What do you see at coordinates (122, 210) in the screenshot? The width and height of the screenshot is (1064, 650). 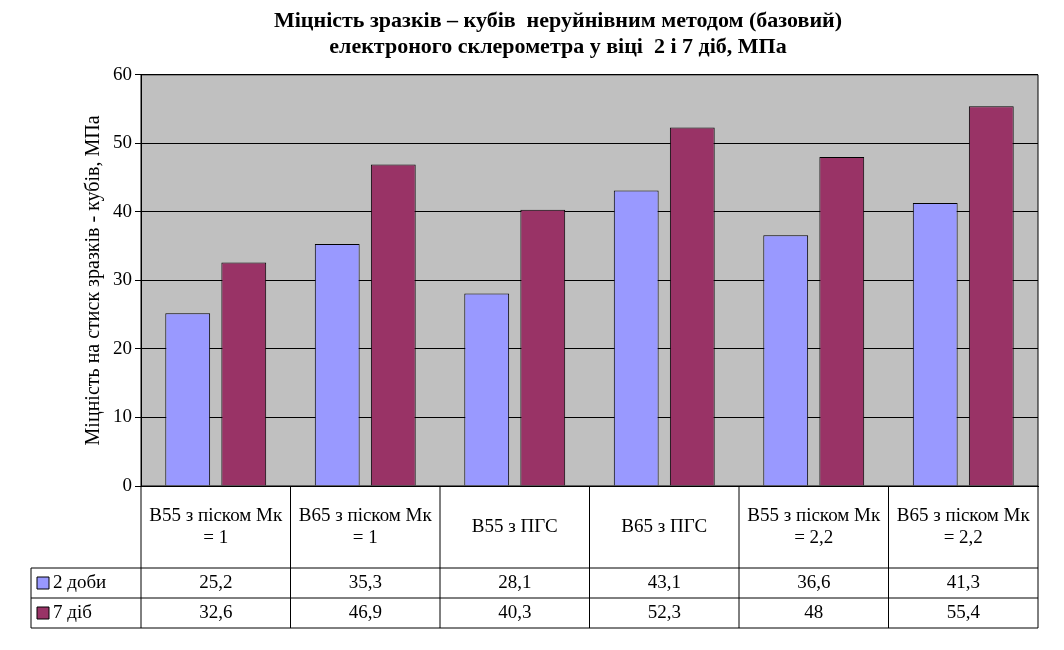 I see `y-tick-label: 40` at bounding box center [122, 210].